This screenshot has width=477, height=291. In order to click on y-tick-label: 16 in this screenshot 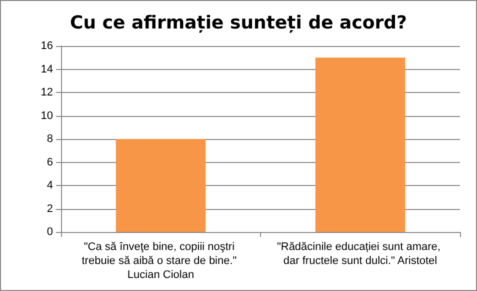, I will do `click(46, 46)`.